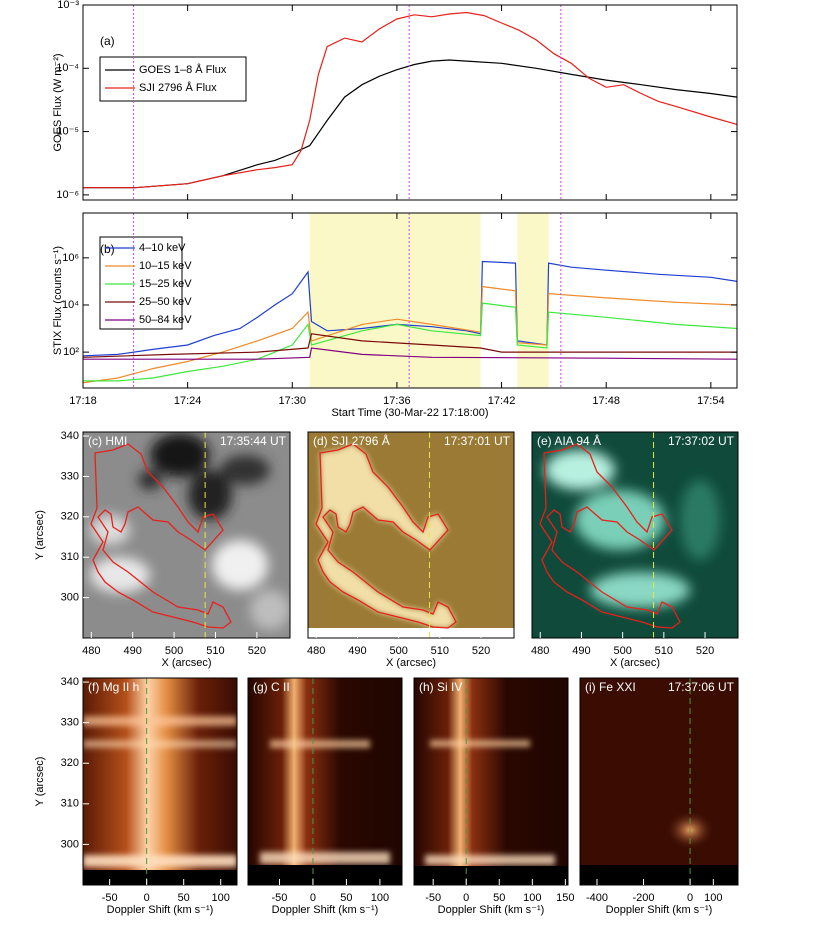  Describe the element at coordinates (67, 68) in the screenshot. I see `y-tick-label: 10⁻⁴` at that location.